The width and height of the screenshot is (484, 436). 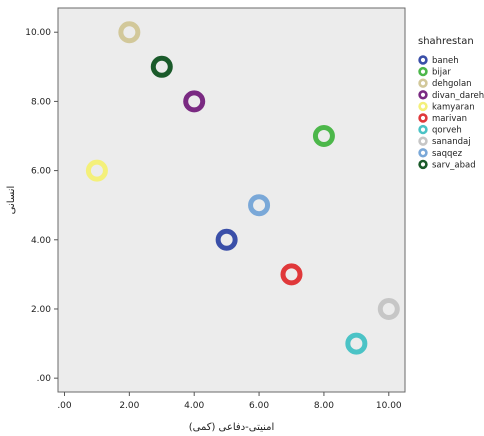 I want to click on y-tick-label: .00, so click(x=44, y=379).